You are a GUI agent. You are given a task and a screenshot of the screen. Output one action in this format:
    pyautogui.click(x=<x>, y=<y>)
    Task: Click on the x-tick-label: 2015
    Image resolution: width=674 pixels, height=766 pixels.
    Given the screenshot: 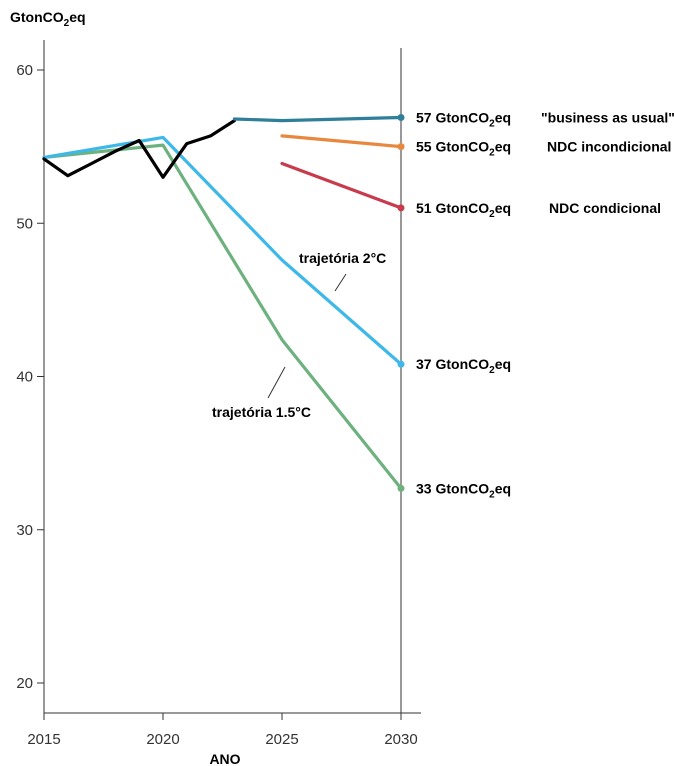 What is the action you would take?
    pyautogui.click(x=43, y=739)
    